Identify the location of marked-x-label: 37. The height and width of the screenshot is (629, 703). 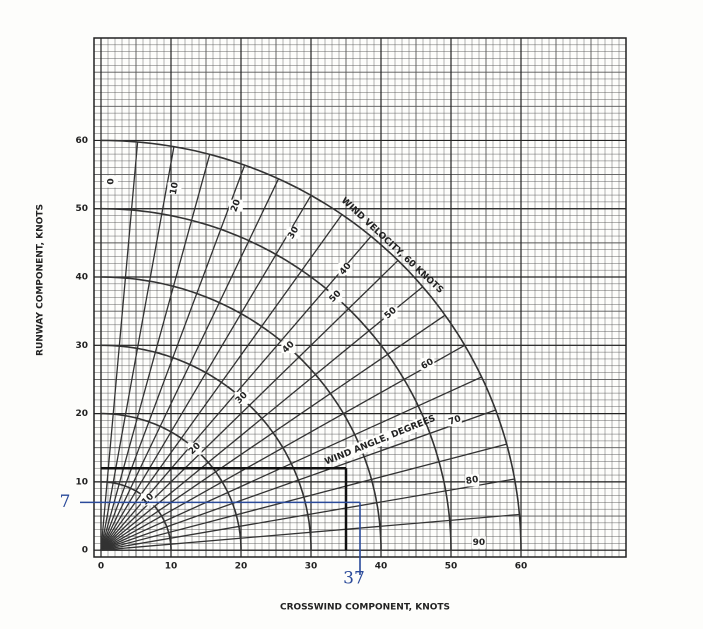
(354, 579).